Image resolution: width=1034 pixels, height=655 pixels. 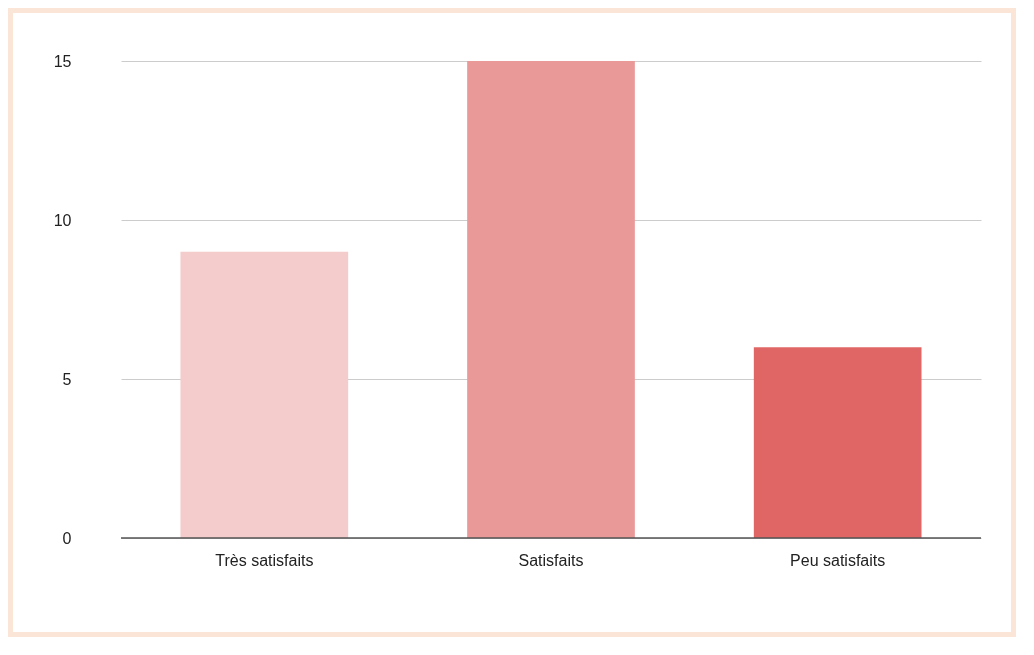 What do you see at coordinates (264, 560) in the screenshot?
I see `x-tick-label: Très satisfaits` at bounding box center [264, 560].